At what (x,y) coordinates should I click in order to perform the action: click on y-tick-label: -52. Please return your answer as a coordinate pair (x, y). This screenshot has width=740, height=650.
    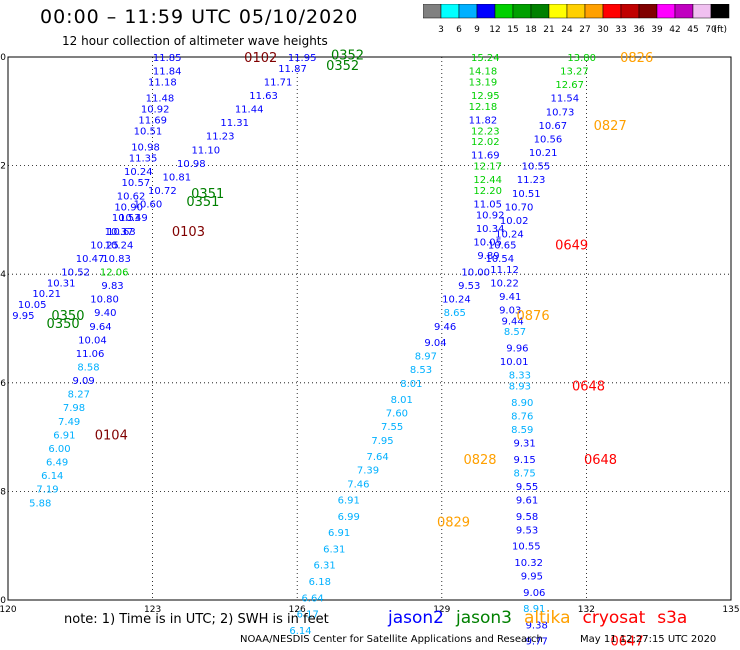
    Looking at the image, I should click on (3, 167).